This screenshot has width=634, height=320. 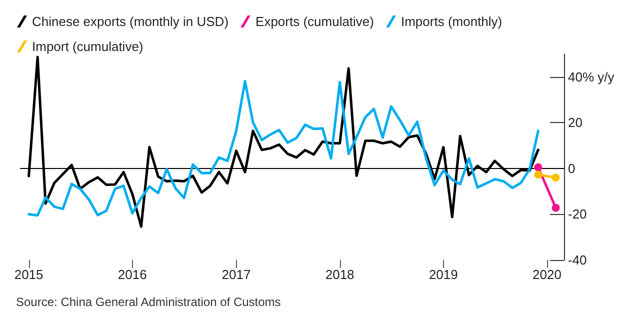 What do you see at coordinates (577, 214) in the screenshot?
I see `y-tick-label: -20` at bounding box center [577, 214].